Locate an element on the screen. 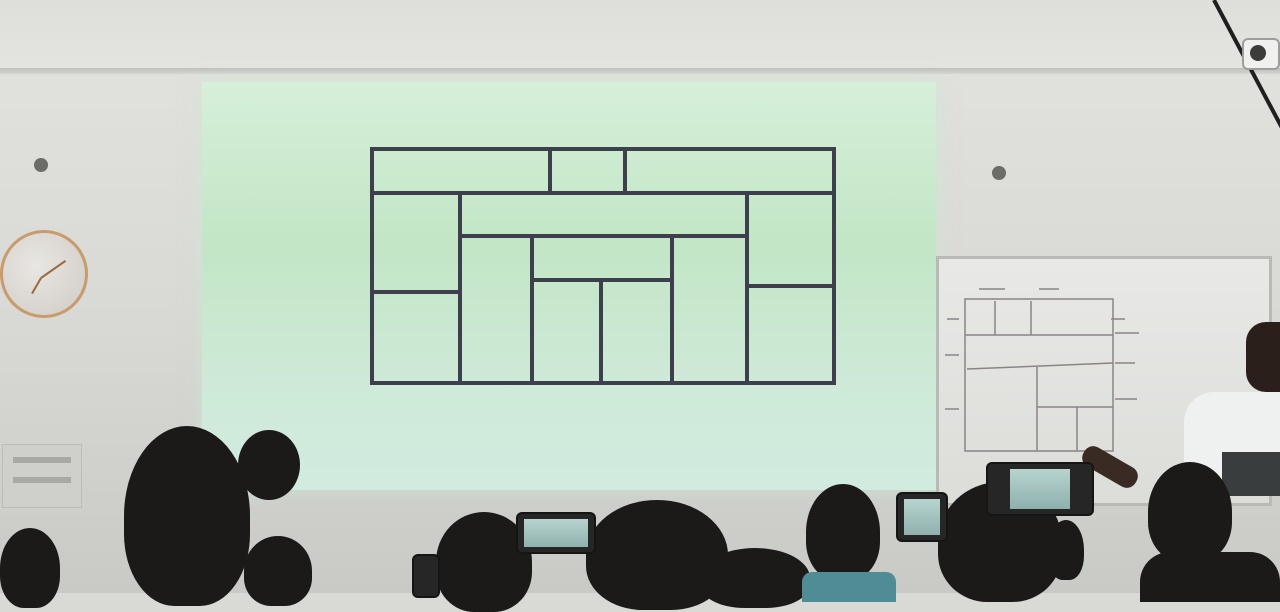 The image size is (1280, 612). audience-shirt is located at coordinates (849, 587).